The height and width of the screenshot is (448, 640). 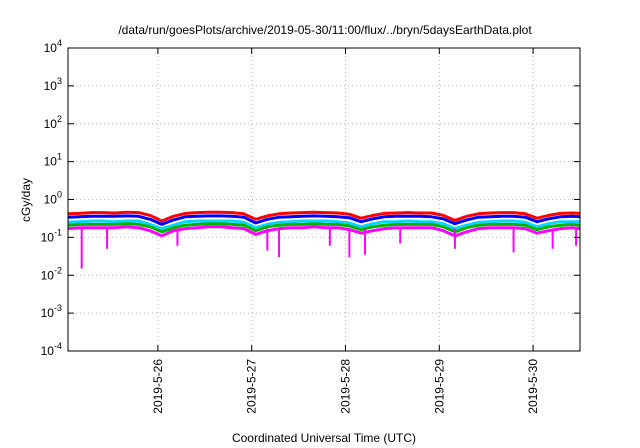 What do you see at coordinates (59, 81) in the screenshot?
I see `y-tick-exponent: 3` at bounding box center [59, 81].